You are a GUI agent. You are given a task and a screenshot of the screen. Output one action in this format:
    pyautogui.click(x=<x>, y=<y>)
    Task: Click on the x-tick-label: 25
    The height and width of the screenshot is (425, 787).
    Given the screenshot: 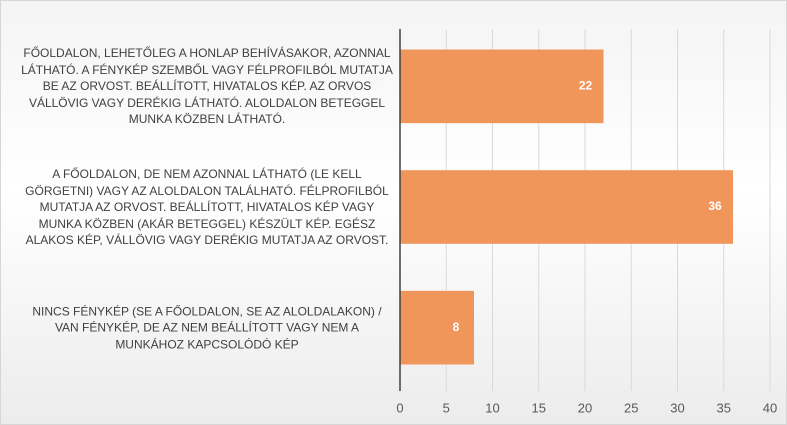 What is the action you would take?
    pyautogui.click(x=631, y=407)
    